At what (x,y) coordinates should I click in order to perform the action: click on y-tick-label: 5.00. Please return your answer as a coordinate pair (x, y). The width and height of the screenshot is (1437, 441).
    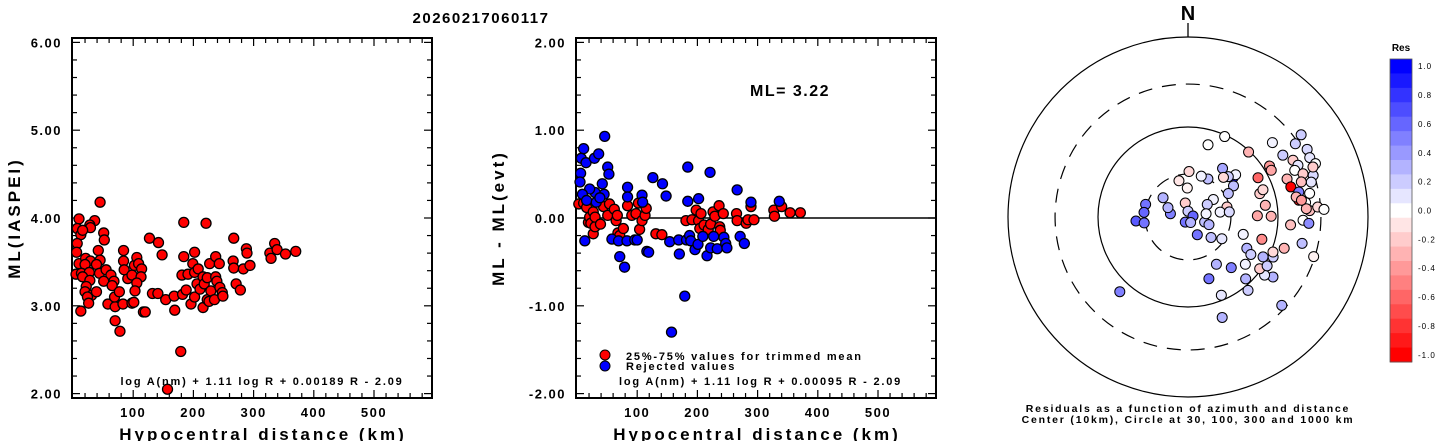
    Looking at the image, I should click on (46, 130).